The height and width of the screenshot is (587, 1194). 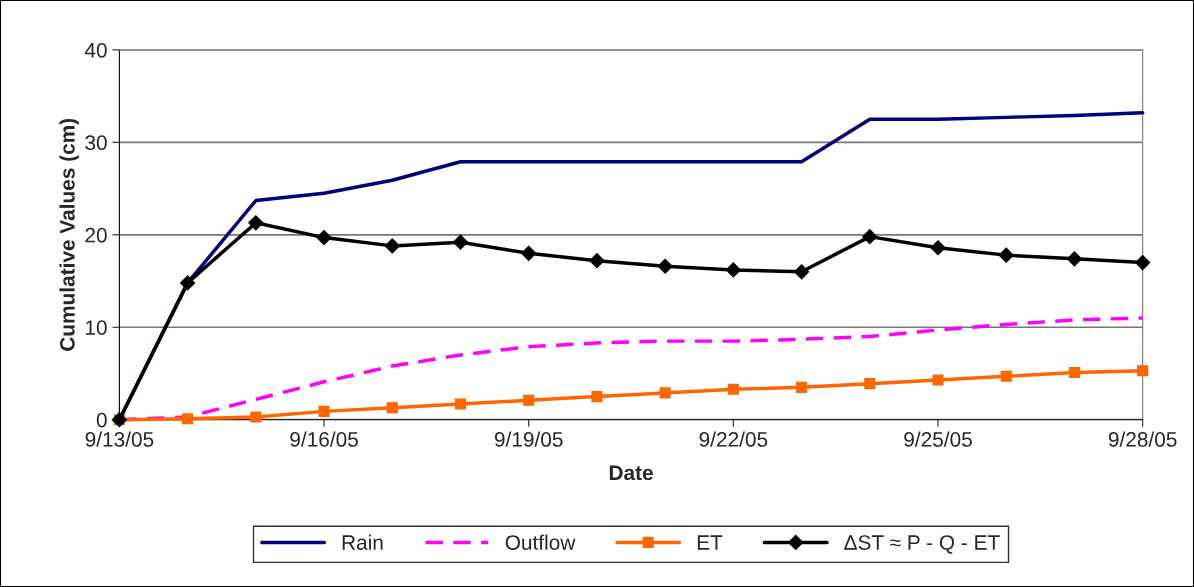 I want to click on x-tick-label: 9/22/05, so click(x=733, y=439).